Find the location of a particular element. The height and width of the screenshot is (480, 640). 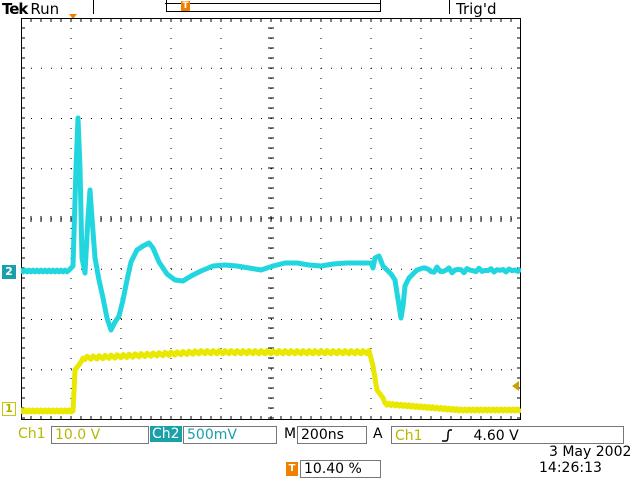

ch2-ground-marker: 2 is located at coordinates (9, 272).